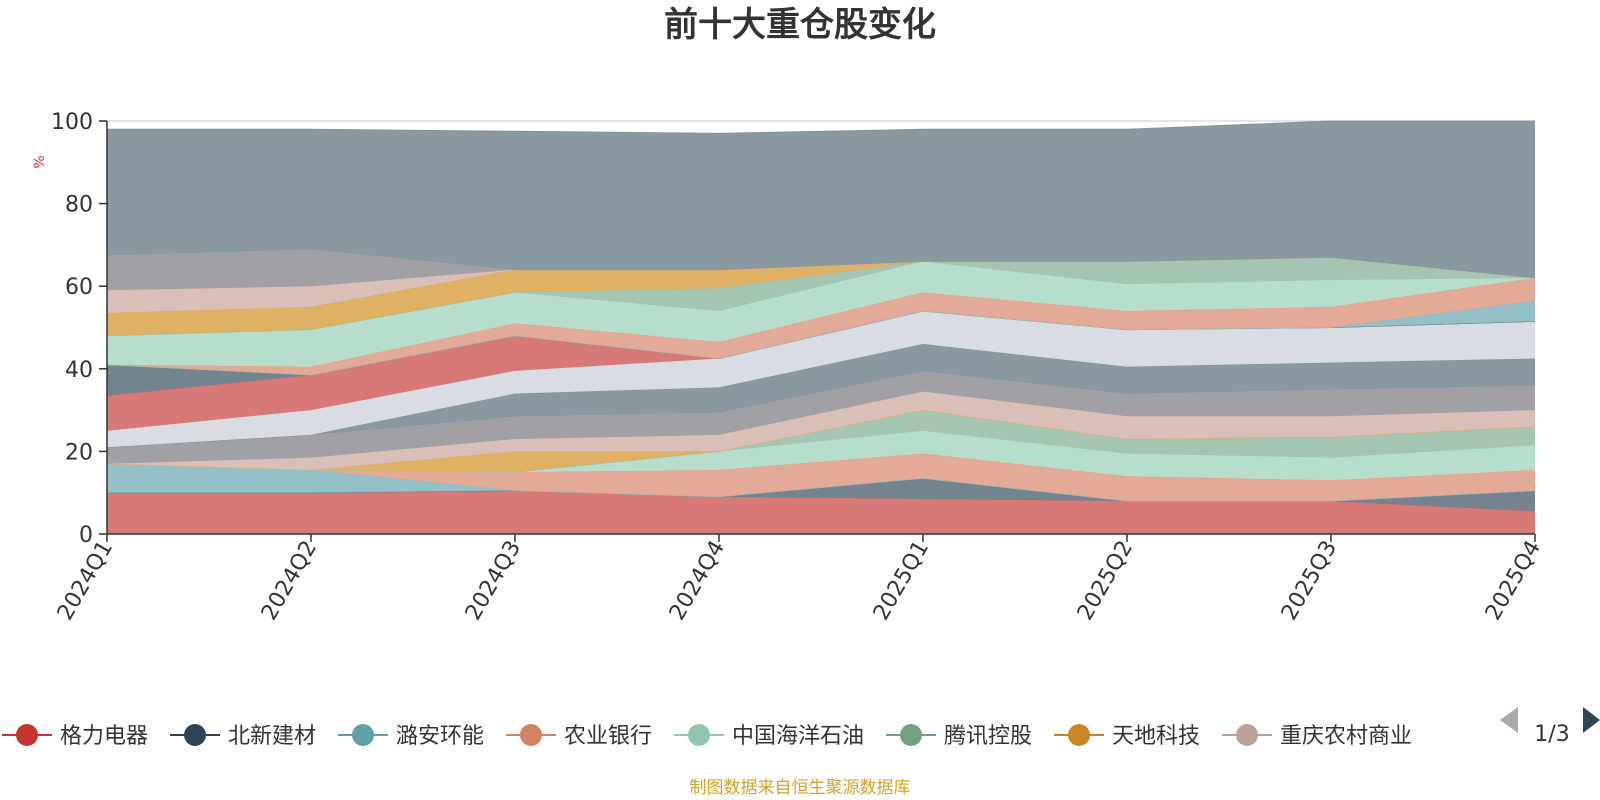  Describe the element at coordinates (1513, 581) in the screenshot. I see `x-tick-label: 2025Q4` at that location.